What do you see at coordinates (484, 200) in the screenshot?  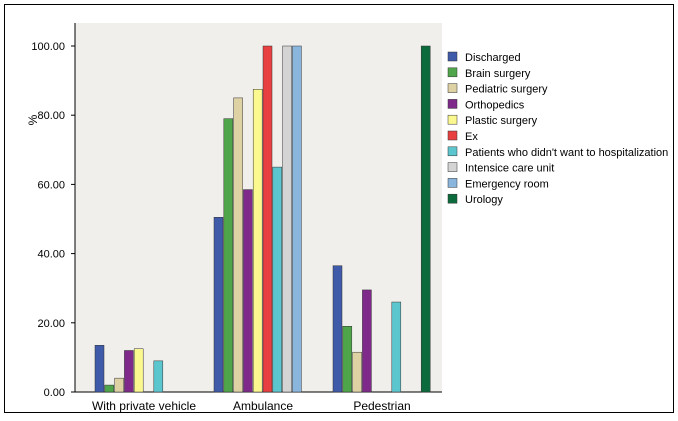 I see `legend-label: Urology` at bounding box center [484, 200].